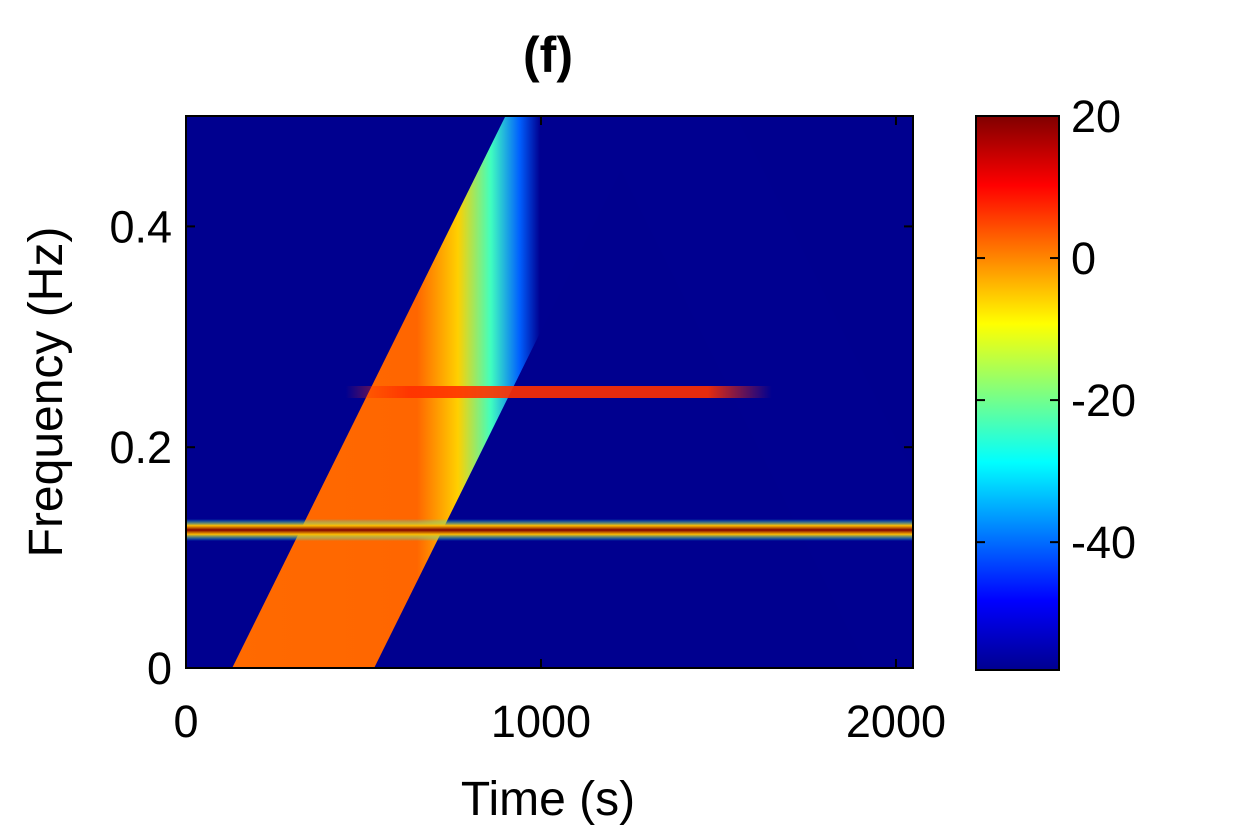 The height and width of the screenshot is (832, 1248). Describe the element at coordinates (140, 226) in the screenshot. I see `y-tick-label: 0.4` at that location.